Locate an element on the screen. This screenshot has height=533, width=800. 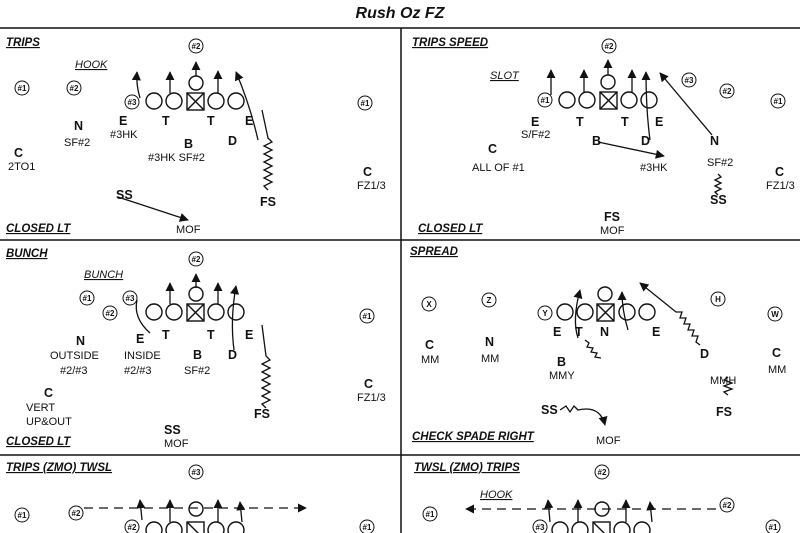
trips-speed-n-label: SF#2 is located at coordinates (720, 163).